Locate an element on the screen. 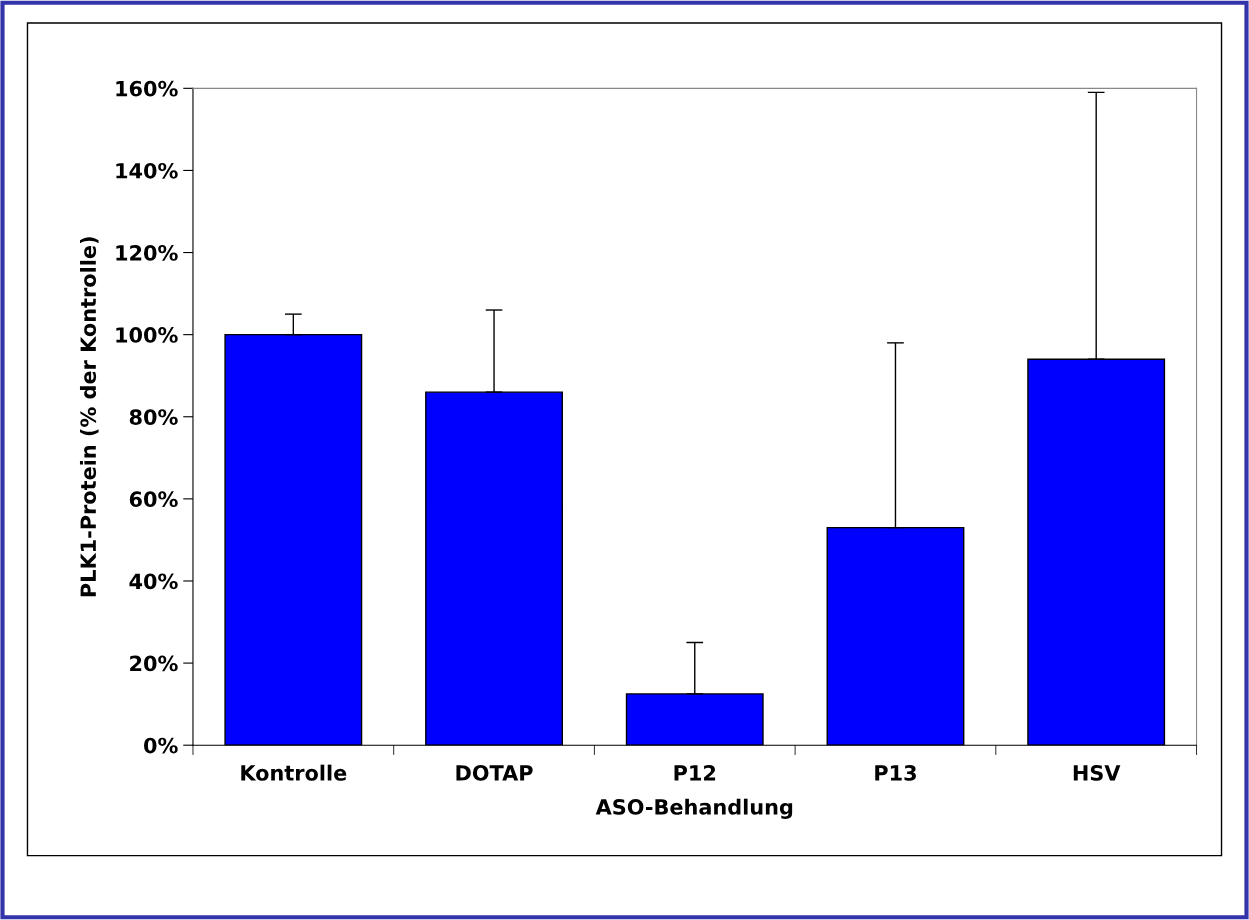 Image resolution: width=1249 pixels, height=920 pixels. y-tick-label: 100% is located at coordinates (147, 335).